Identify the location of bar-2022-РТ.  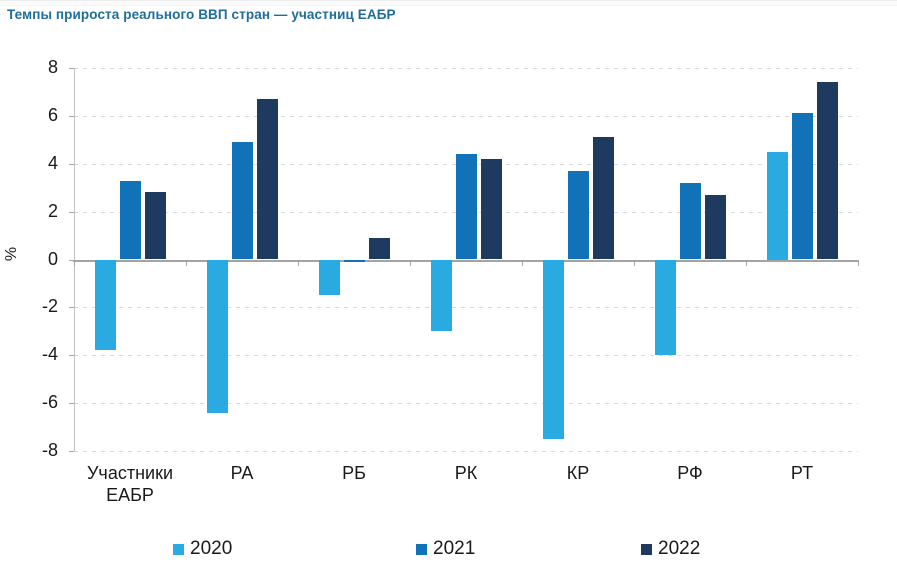
(827, 171).